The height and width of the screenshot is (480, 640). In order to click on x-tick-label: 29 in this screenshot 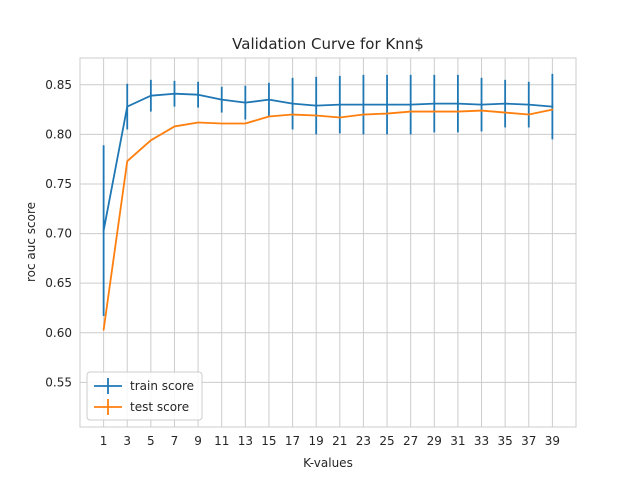, I will do `click(434, 441)`.